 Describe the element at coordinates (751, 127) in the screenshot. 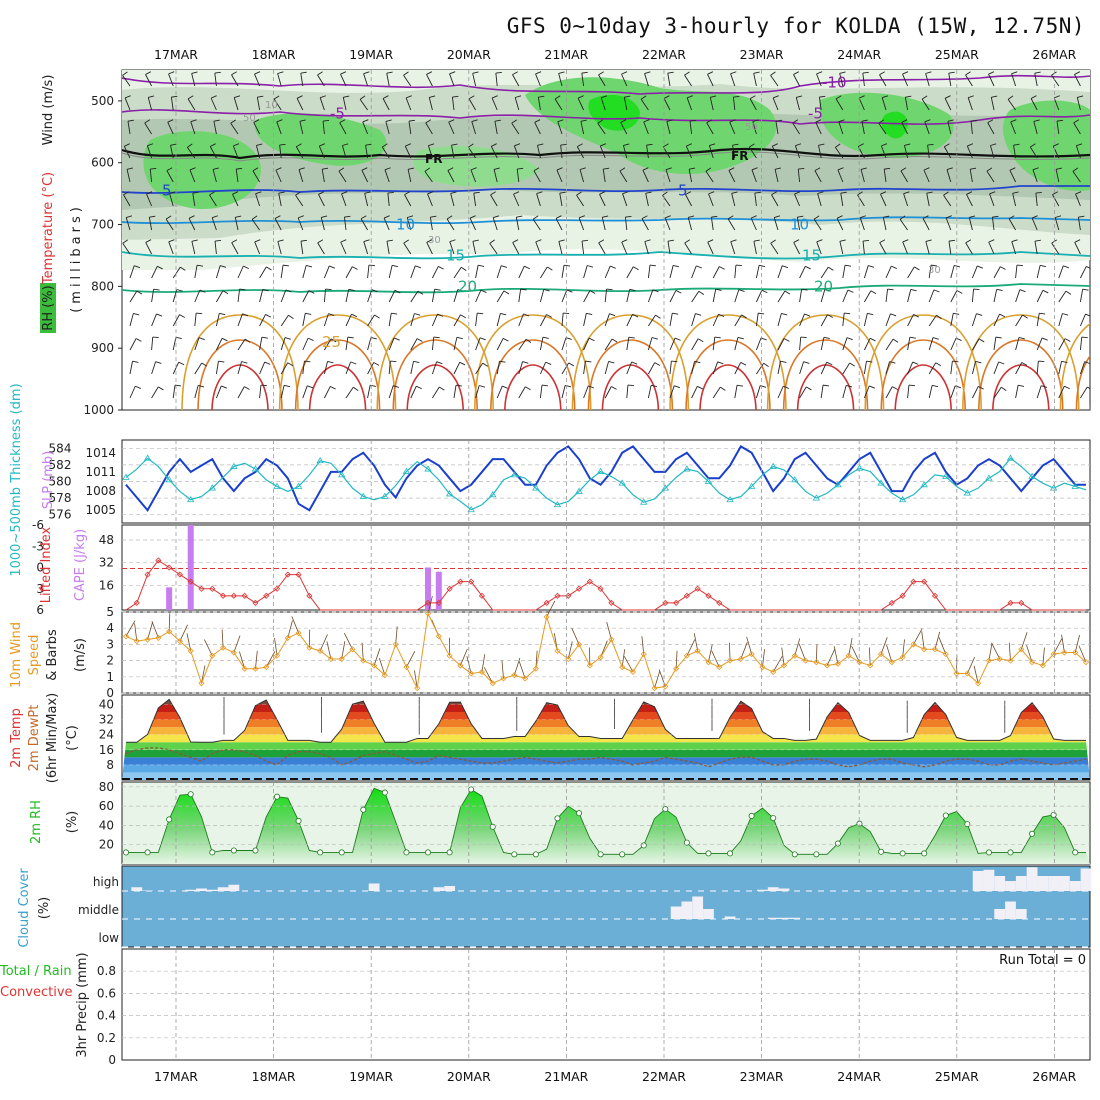

I see `rh-label-4: 50` at that location.